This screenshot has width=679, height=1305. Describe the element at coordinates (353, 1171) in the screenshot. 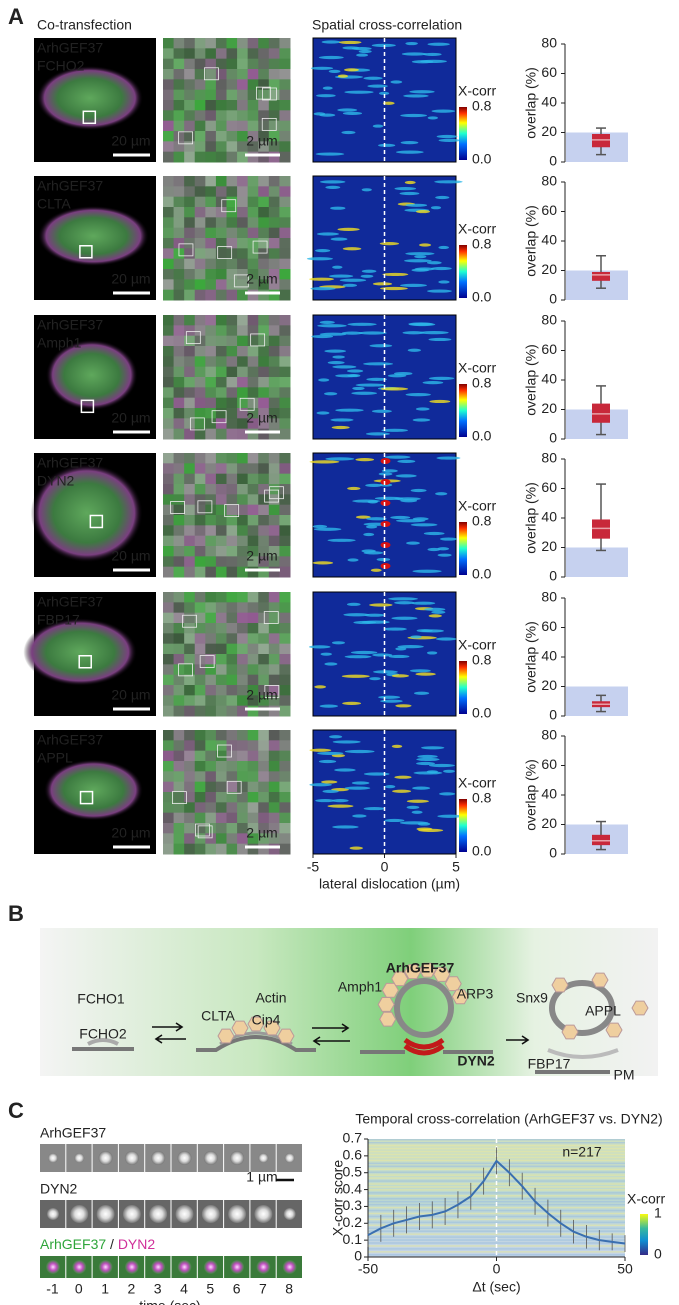

I see `y-tick-label: 0.5` at that location.